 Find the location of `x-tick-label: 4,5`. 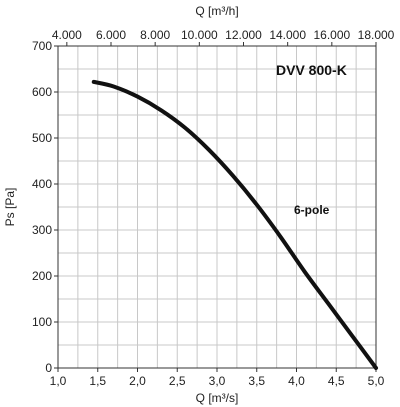

x-tick-label: 4,5 is located at coordinates (336, 381).